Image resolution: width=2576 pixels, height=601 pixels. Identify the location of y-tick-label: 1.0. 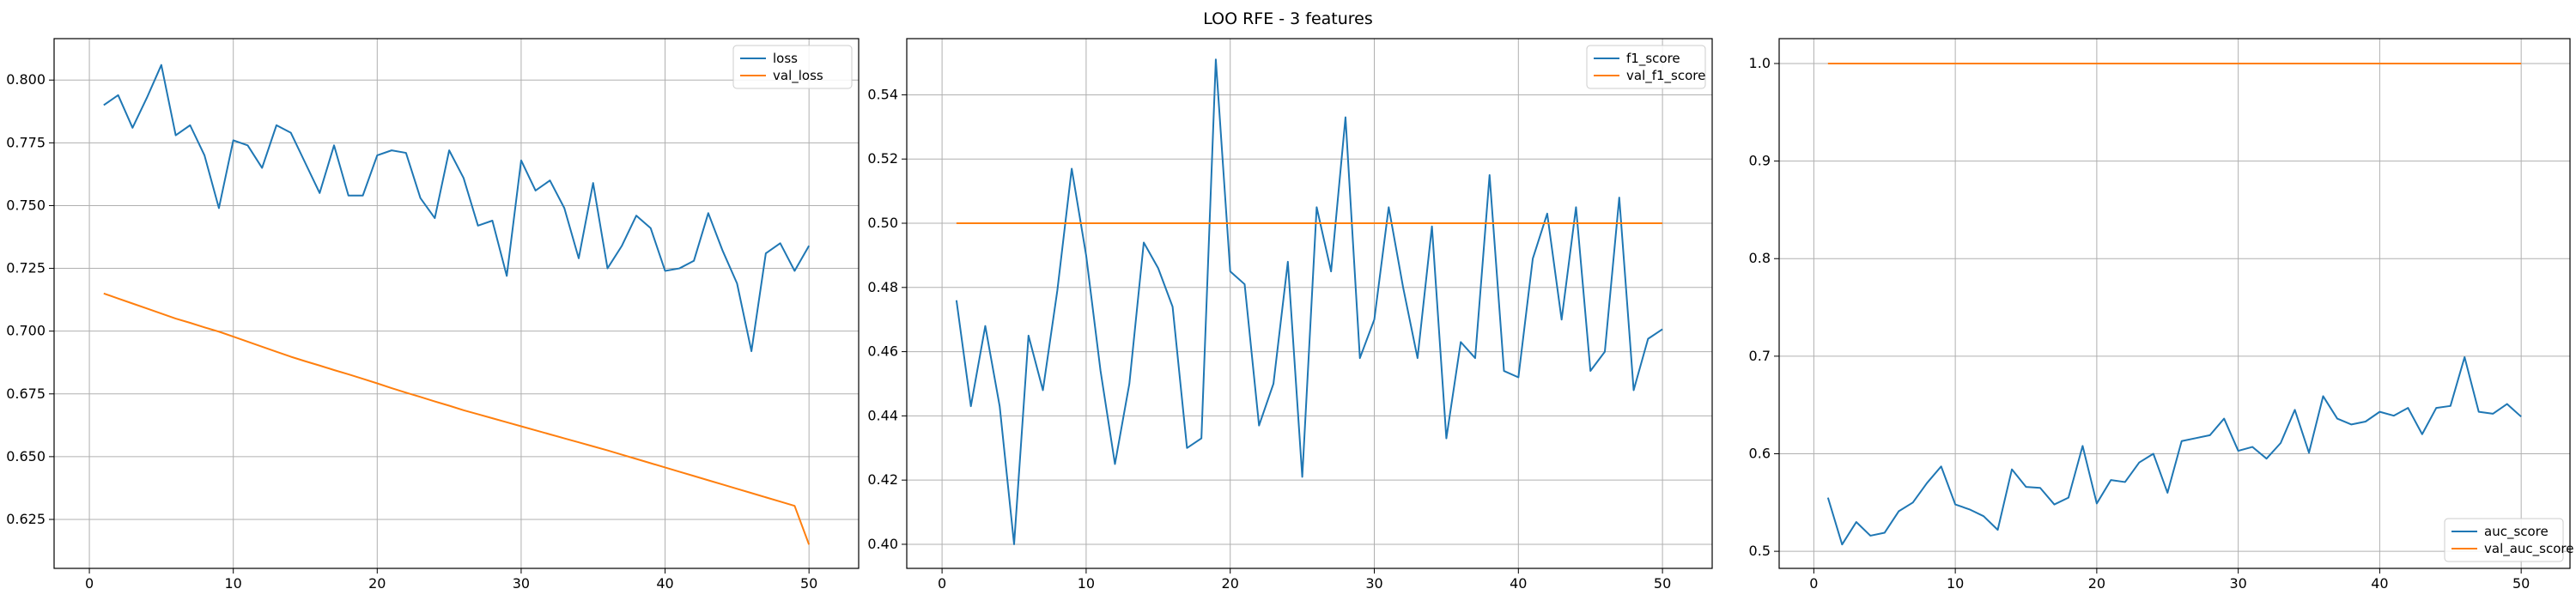
(1760, 63).